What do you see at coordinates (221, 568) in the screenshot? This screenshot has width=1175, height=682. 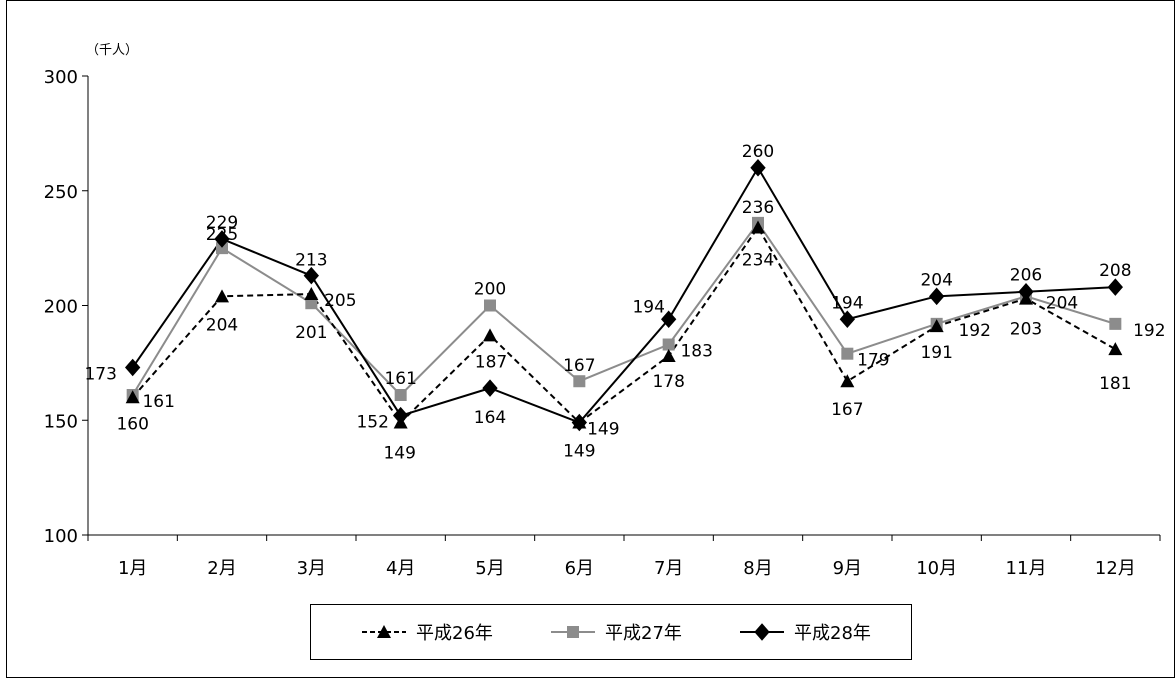 I see `x-tick-label: 2月` at bounding box center [221, 568].